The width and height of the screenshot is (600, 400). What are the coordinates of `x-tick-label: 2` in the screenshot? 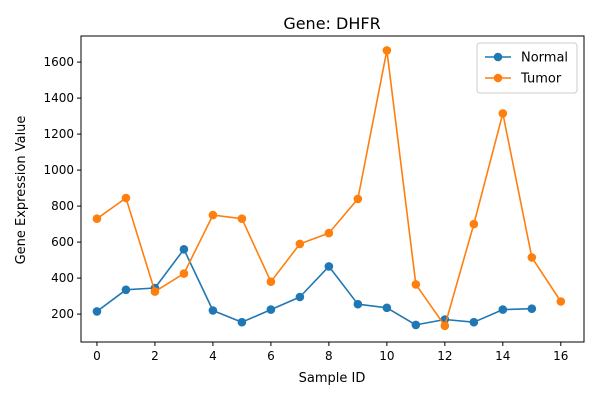 It's located at (155, 356).